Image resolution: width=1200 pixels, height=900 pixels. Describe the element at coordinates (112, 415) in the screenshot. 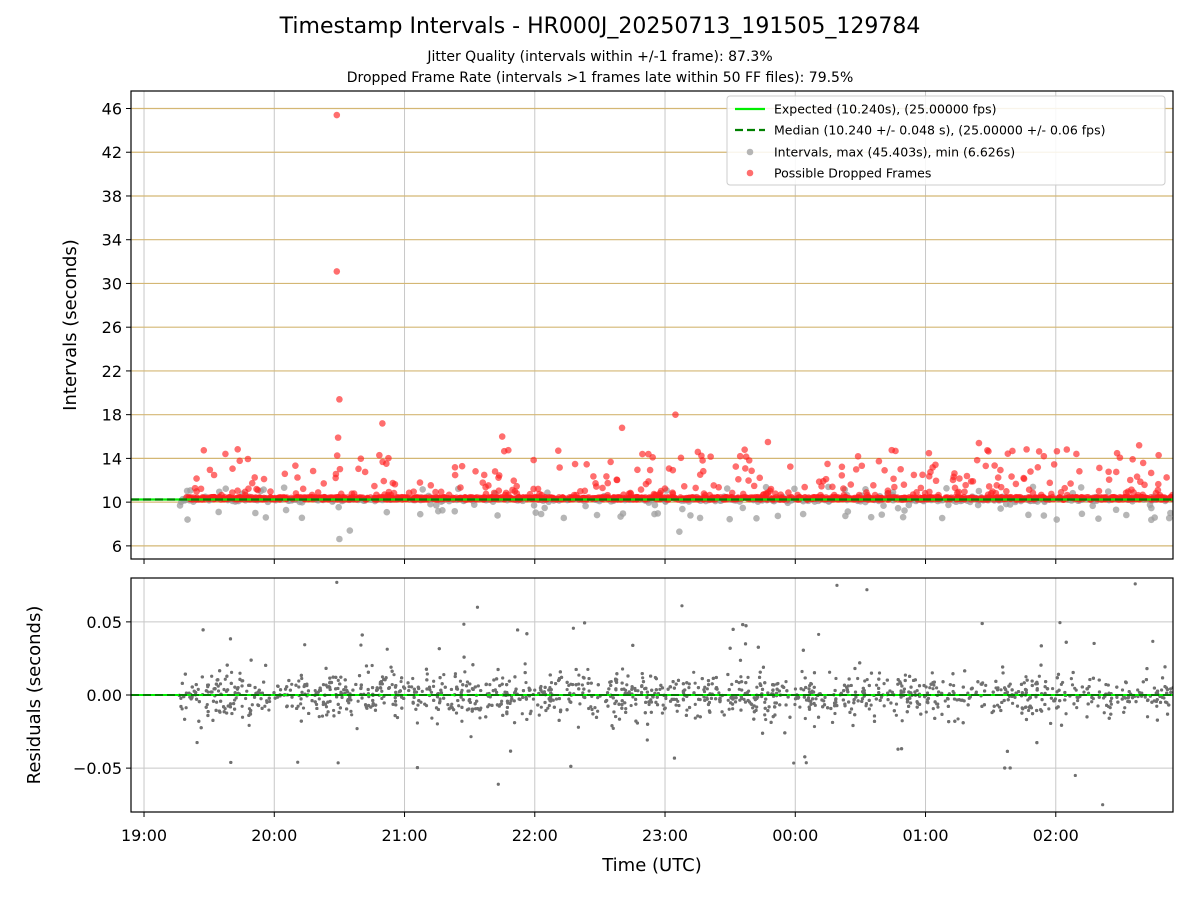

I see `intervals-y-tick-label: 18` at that location.